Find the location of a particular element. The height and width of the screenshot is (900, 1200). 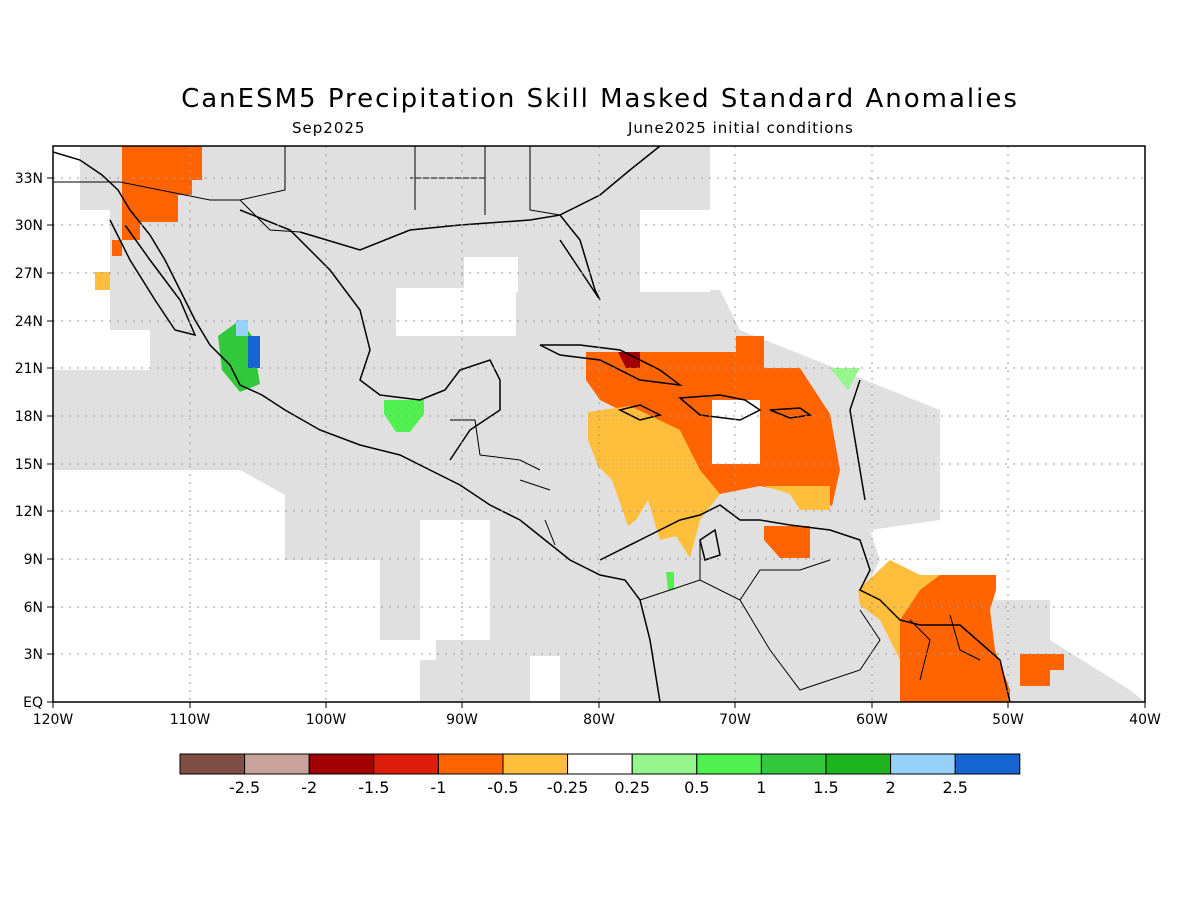

lon-label-40w: 40W is located at coordinates (1145, 720).